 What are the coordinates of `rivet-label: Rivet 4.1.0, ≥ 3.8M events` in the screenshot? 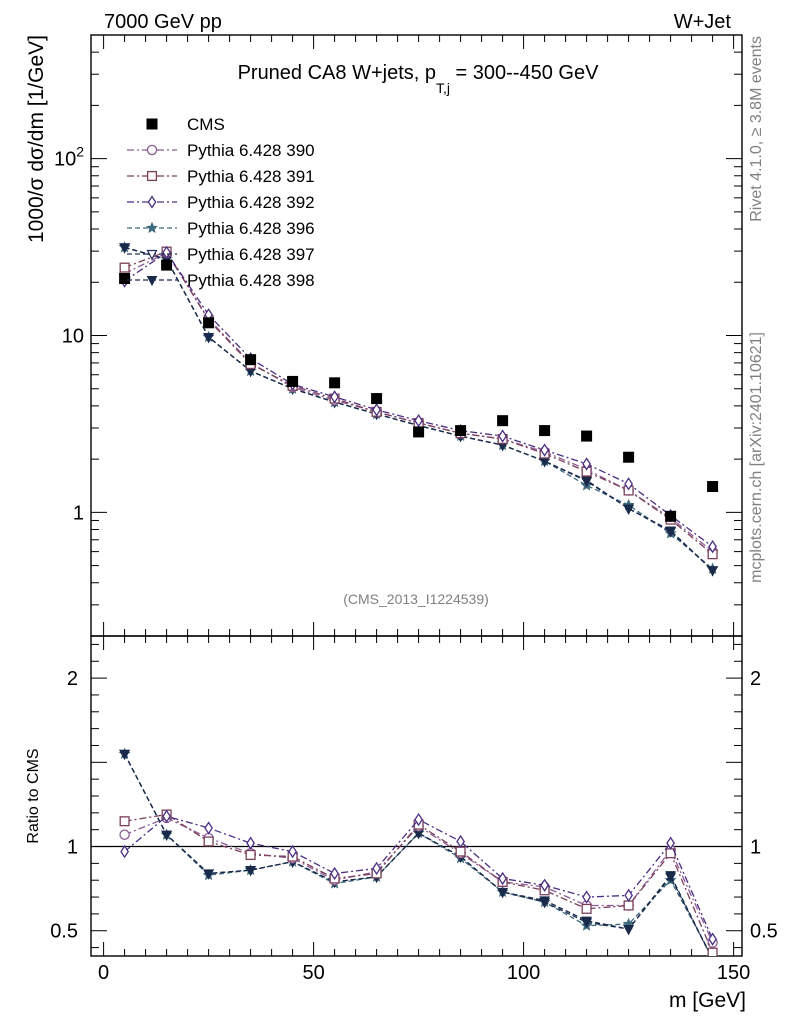 It's located at (756, 129).